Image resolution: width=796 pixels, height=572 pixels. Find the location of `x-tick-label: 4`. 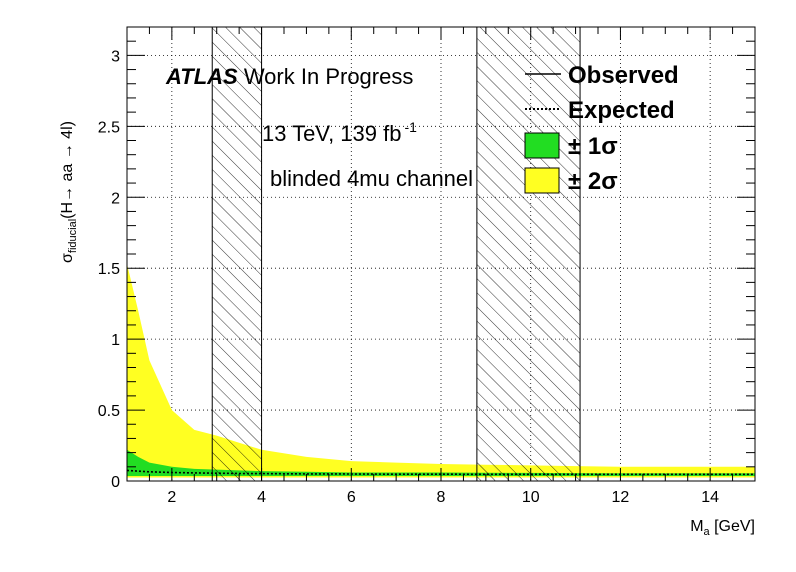

x-tick-label: 4 is located at coordinates (261, 497).